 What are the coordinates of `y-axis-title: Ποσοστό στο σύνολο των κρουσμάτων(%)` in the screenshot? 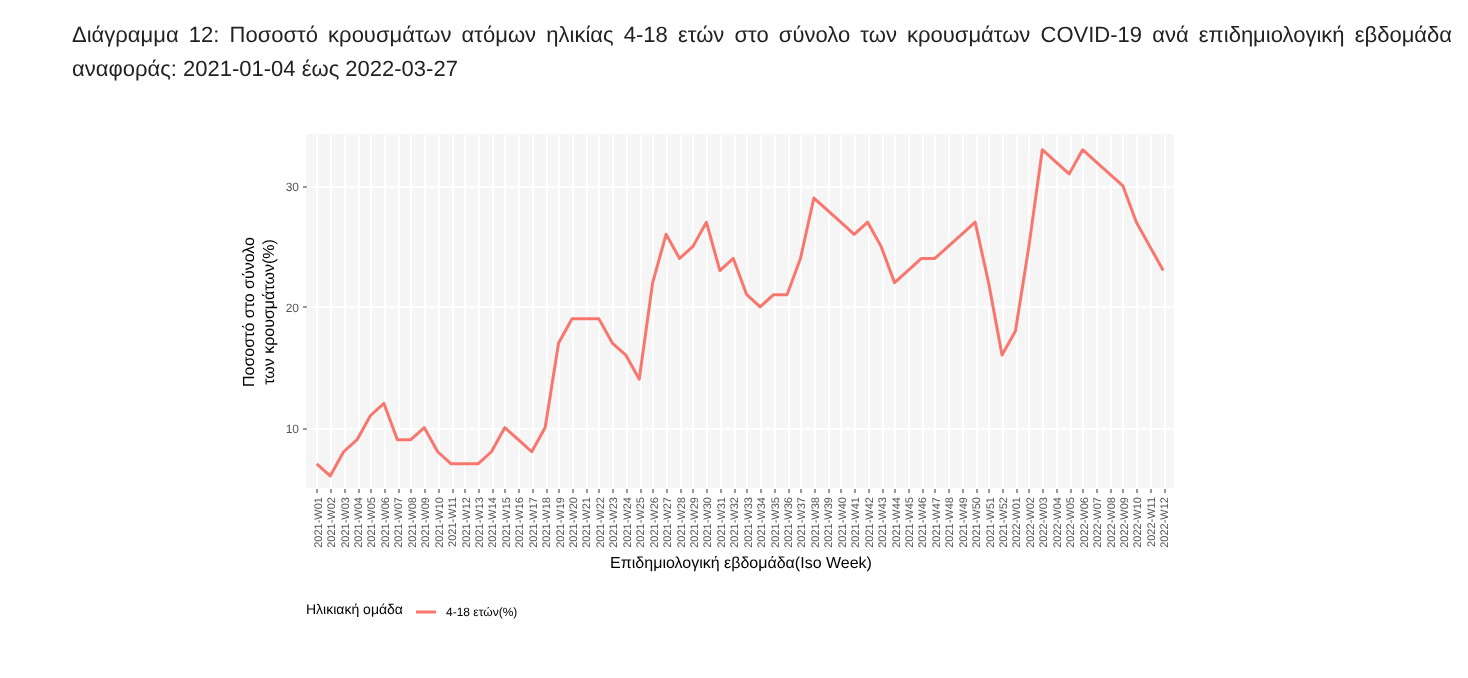 It's located at (258, 311).